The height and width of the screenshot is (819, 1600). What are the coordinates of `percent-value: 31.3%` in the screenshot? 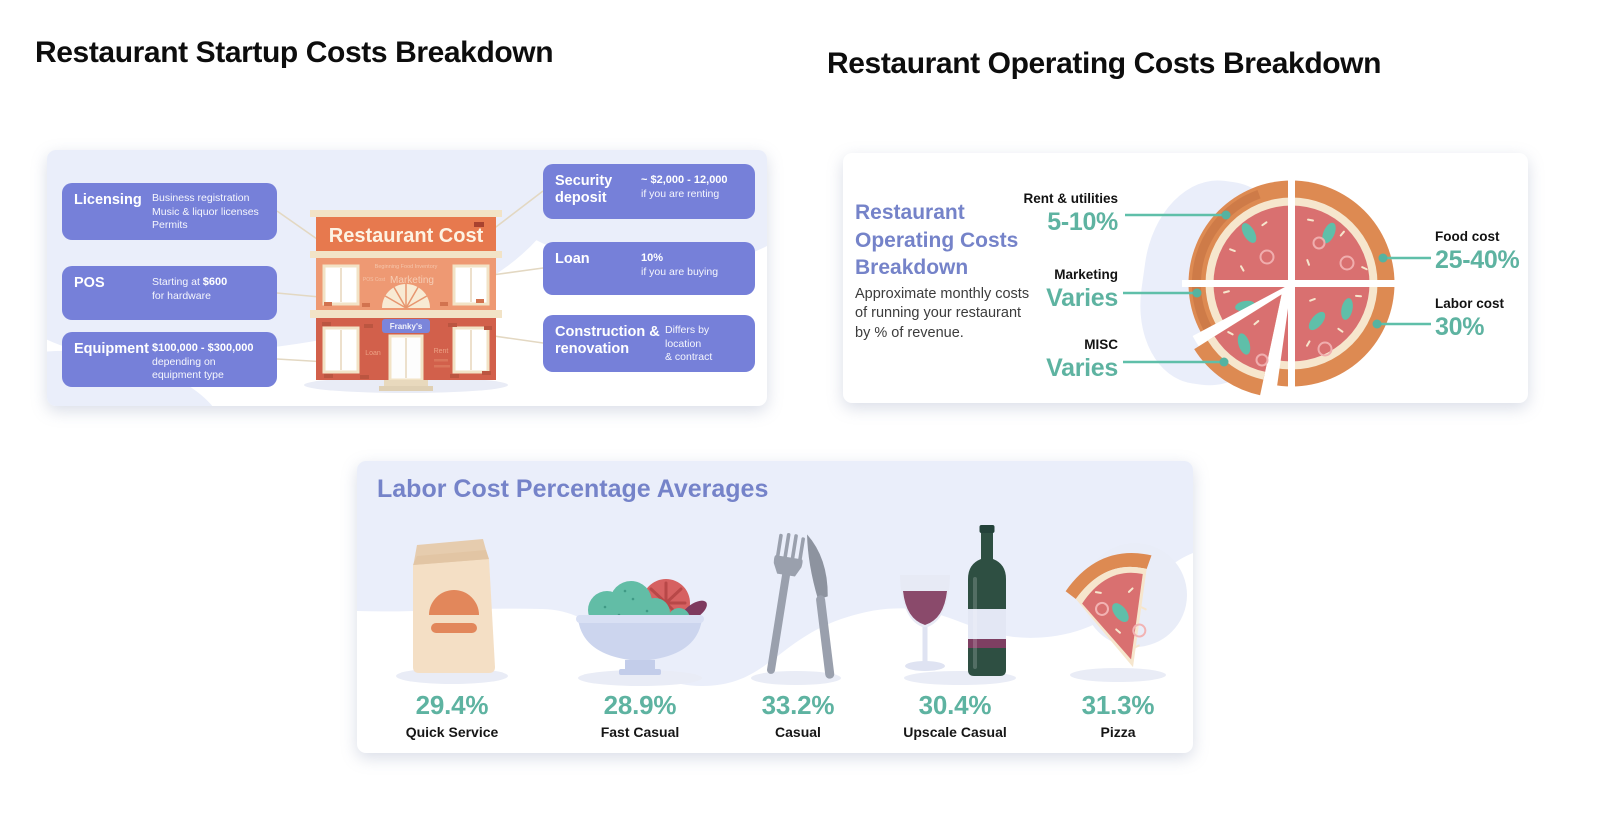 It's located at (1118, 705).